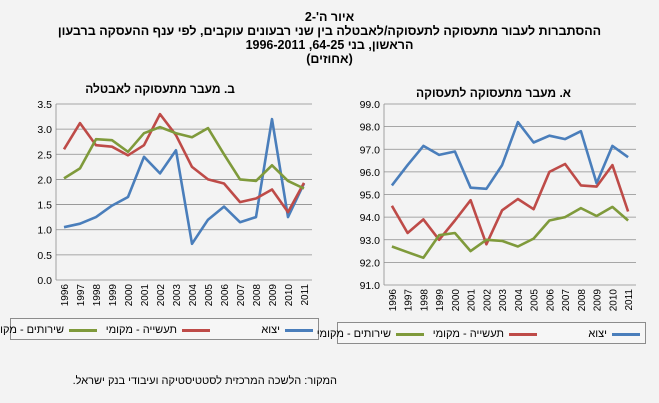 This screenshot has width=659, height=403. What do you see at coordinates (241, 295) in the screenshot?
I see `chart-b-xtick-label: 2007` at bounding box center [241, 295].